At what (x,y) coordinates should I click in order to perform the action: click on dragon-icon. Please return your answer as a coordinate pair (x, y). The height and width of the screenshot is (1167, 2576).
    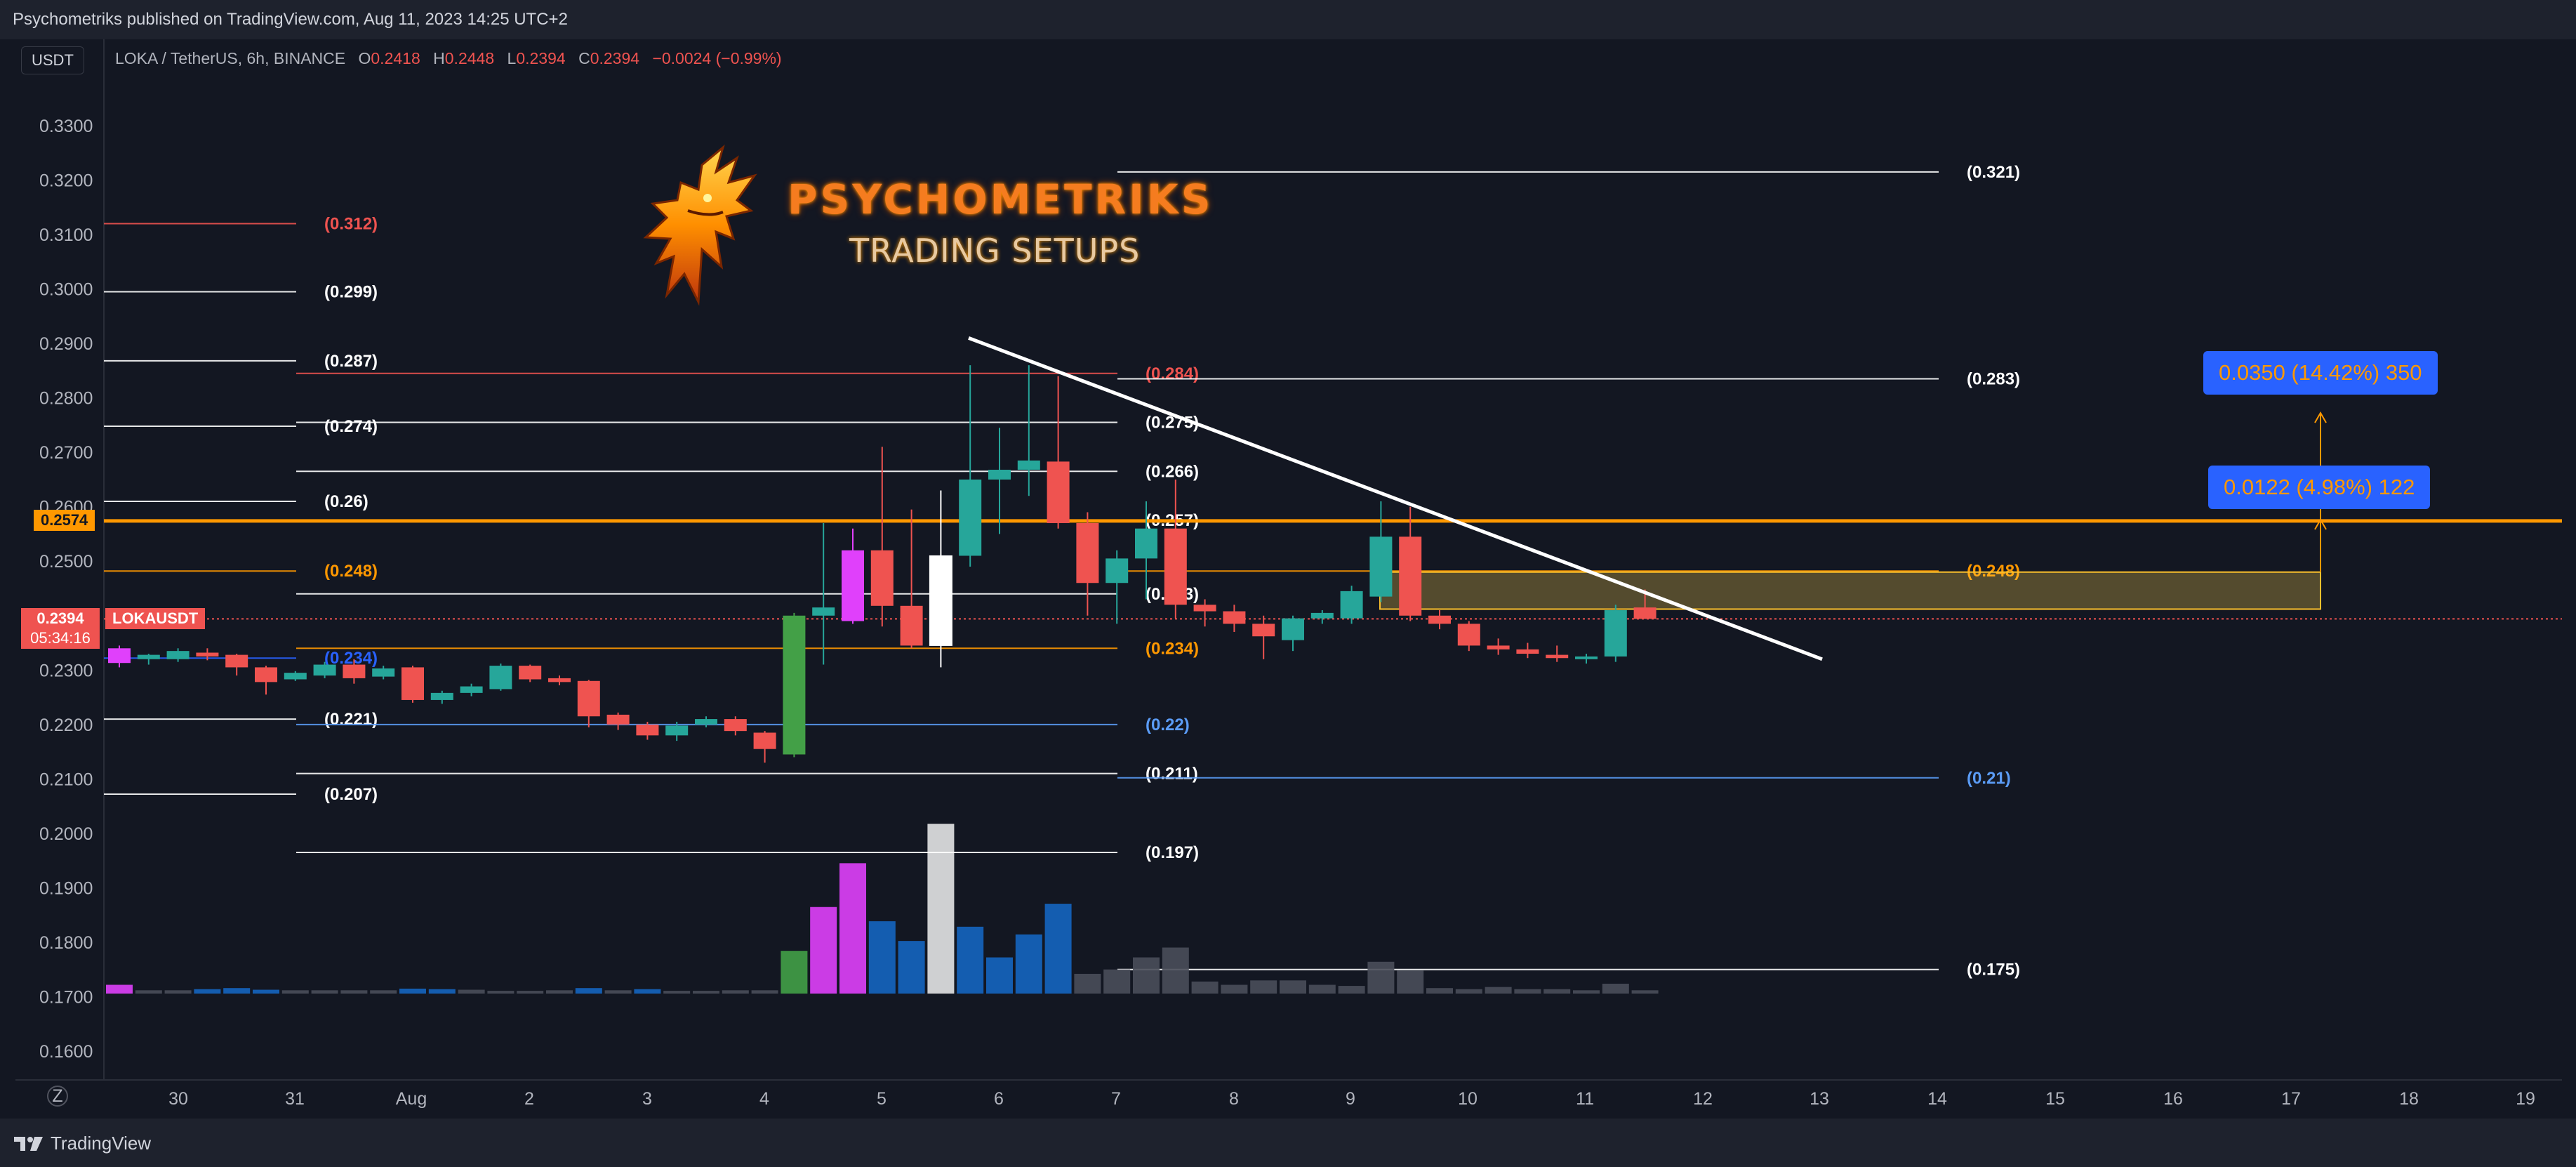
    Looking at the image, I should click on (700, 225).